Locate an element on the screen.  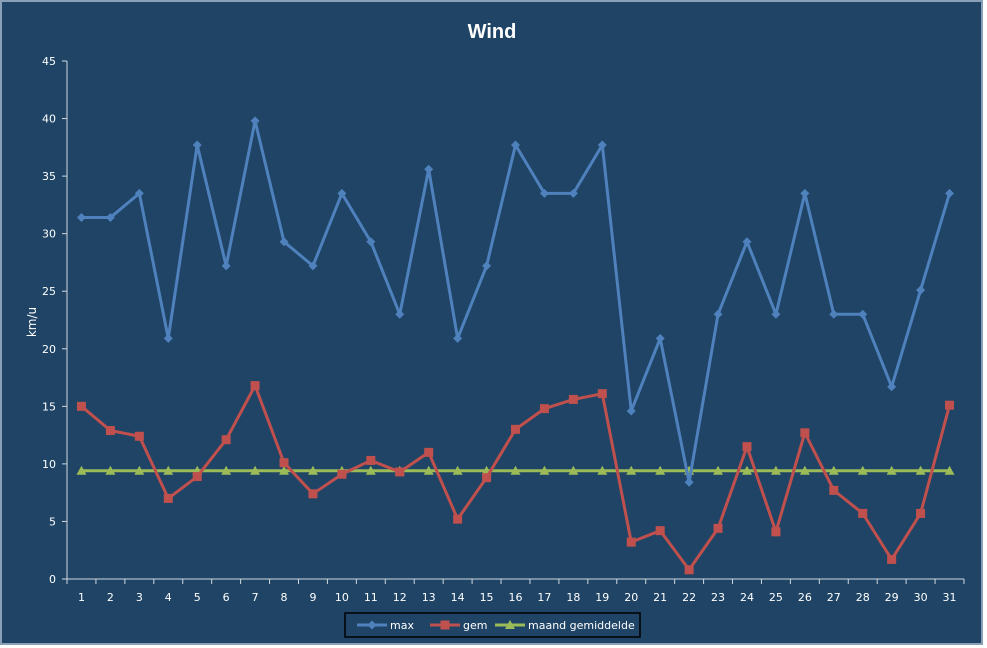
x-tick-label: 27 is located at coordinates (834, 597).